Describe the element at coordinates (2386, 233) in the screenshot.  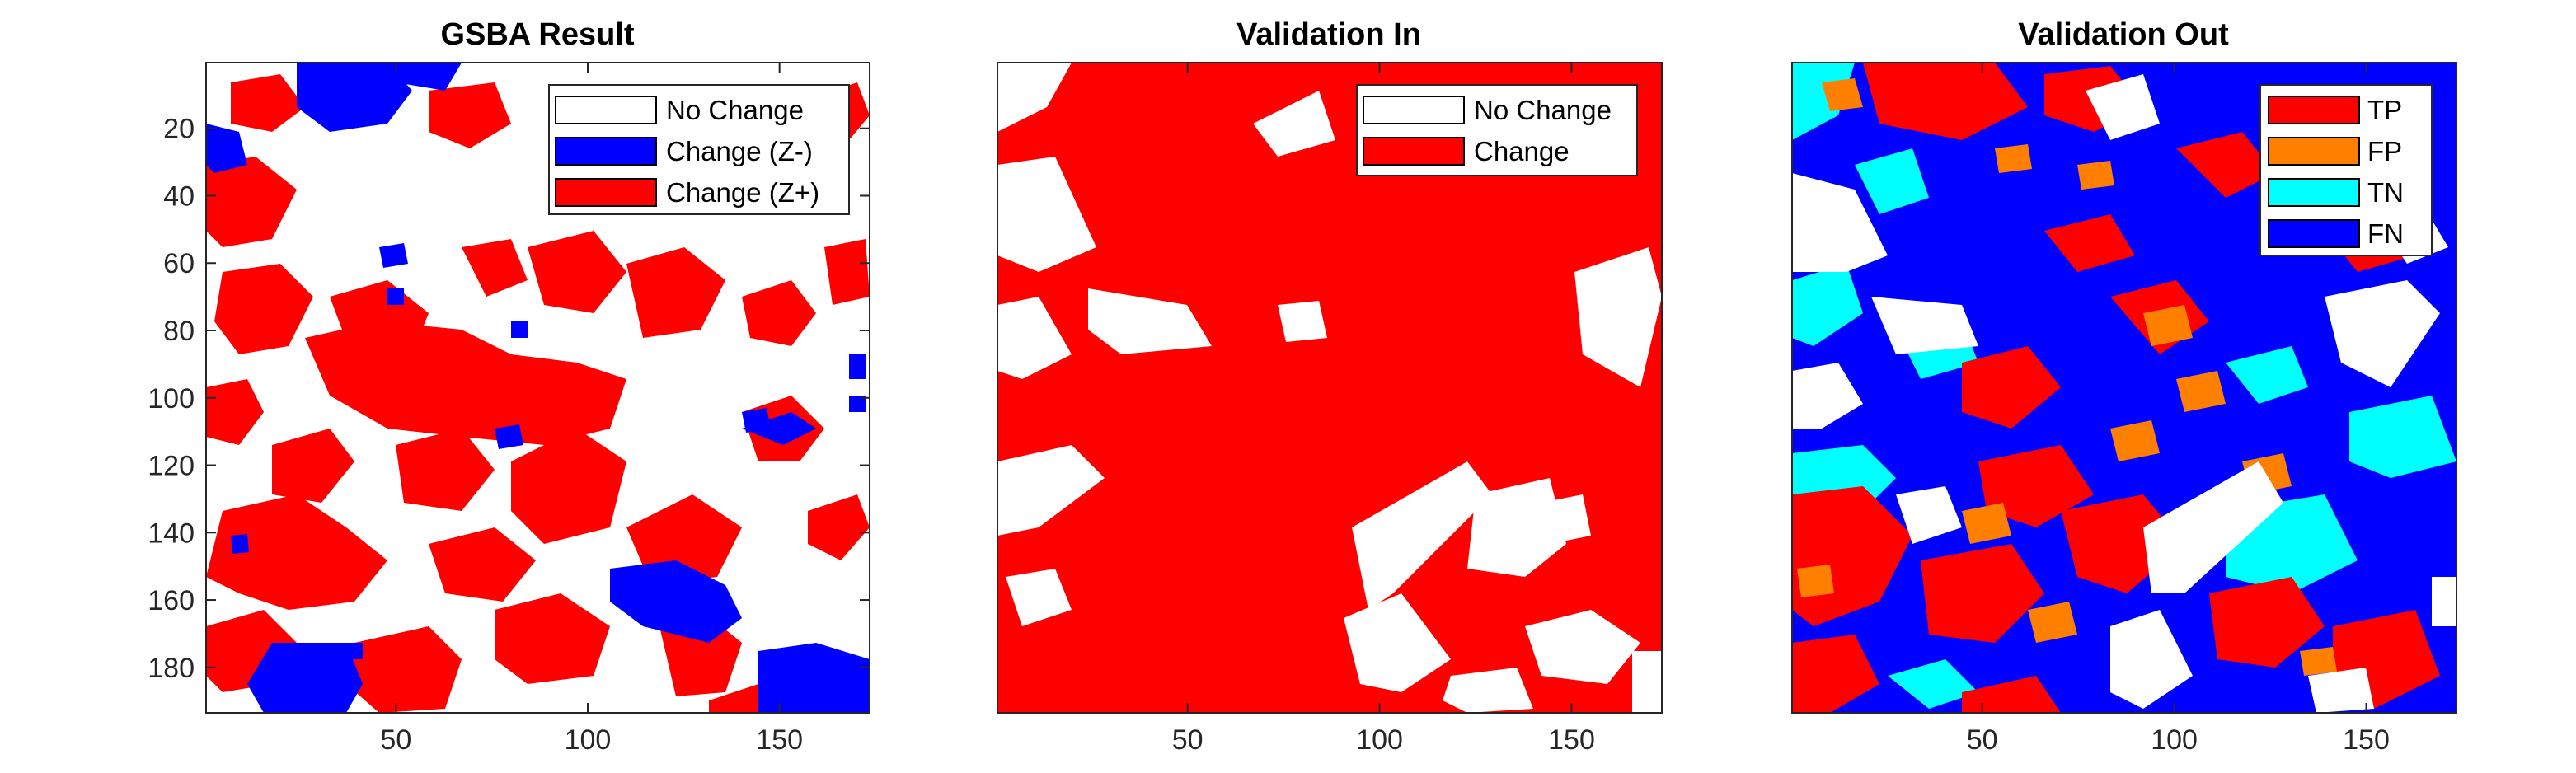
I see `legend-label: FN` at that location.